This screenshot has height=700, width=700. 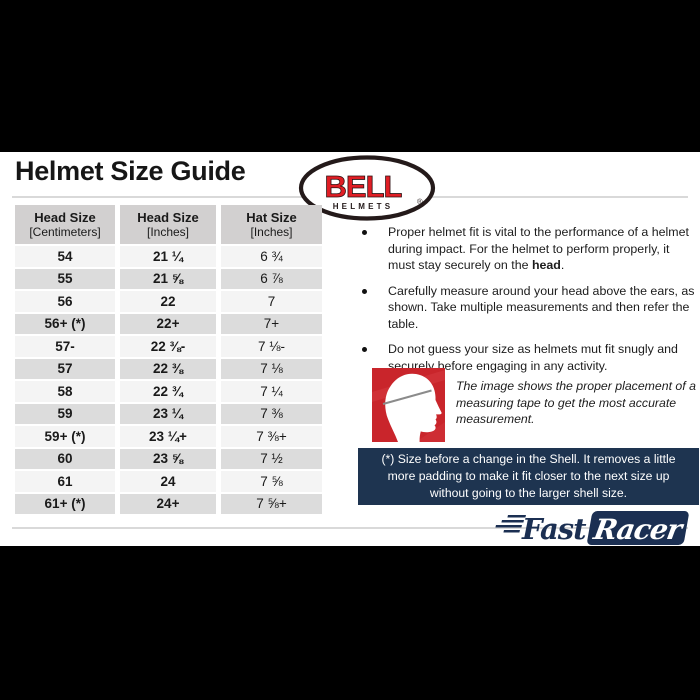 I want to click on fastracer-logo-icon: Fast Racer, so click(x=592, y=528).